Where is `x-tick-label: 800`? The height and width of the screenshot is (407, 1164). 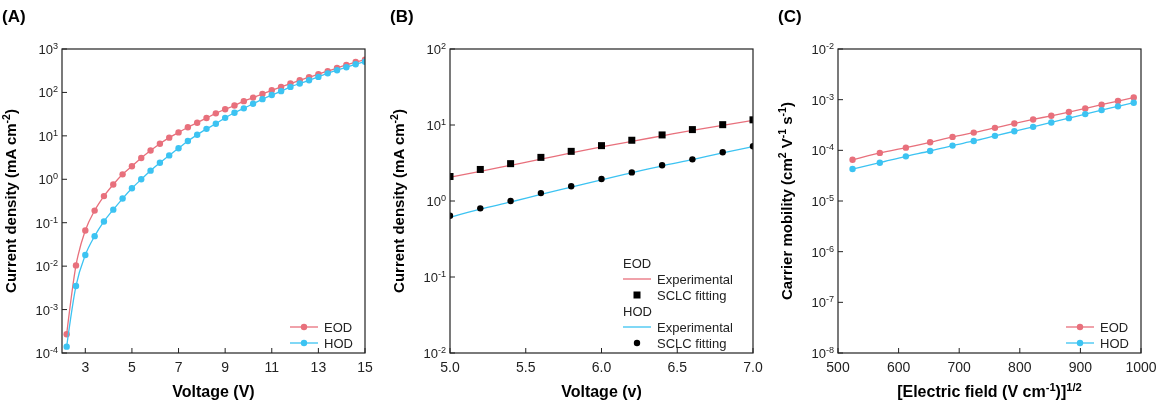 x-tick-label: 800 is located at coordinates (1020, 367).